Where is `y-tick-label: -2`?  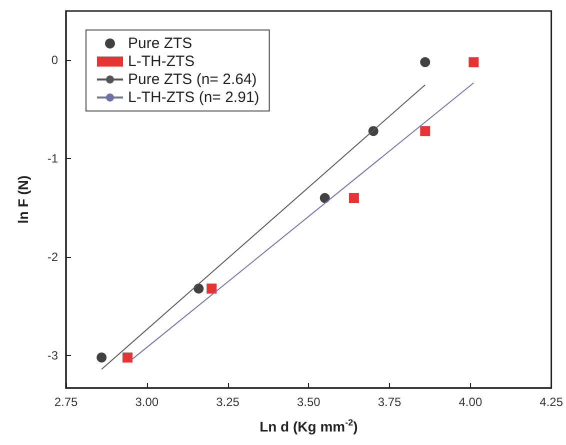 y-tick-label: -2 is located at coordinates (52, 257).